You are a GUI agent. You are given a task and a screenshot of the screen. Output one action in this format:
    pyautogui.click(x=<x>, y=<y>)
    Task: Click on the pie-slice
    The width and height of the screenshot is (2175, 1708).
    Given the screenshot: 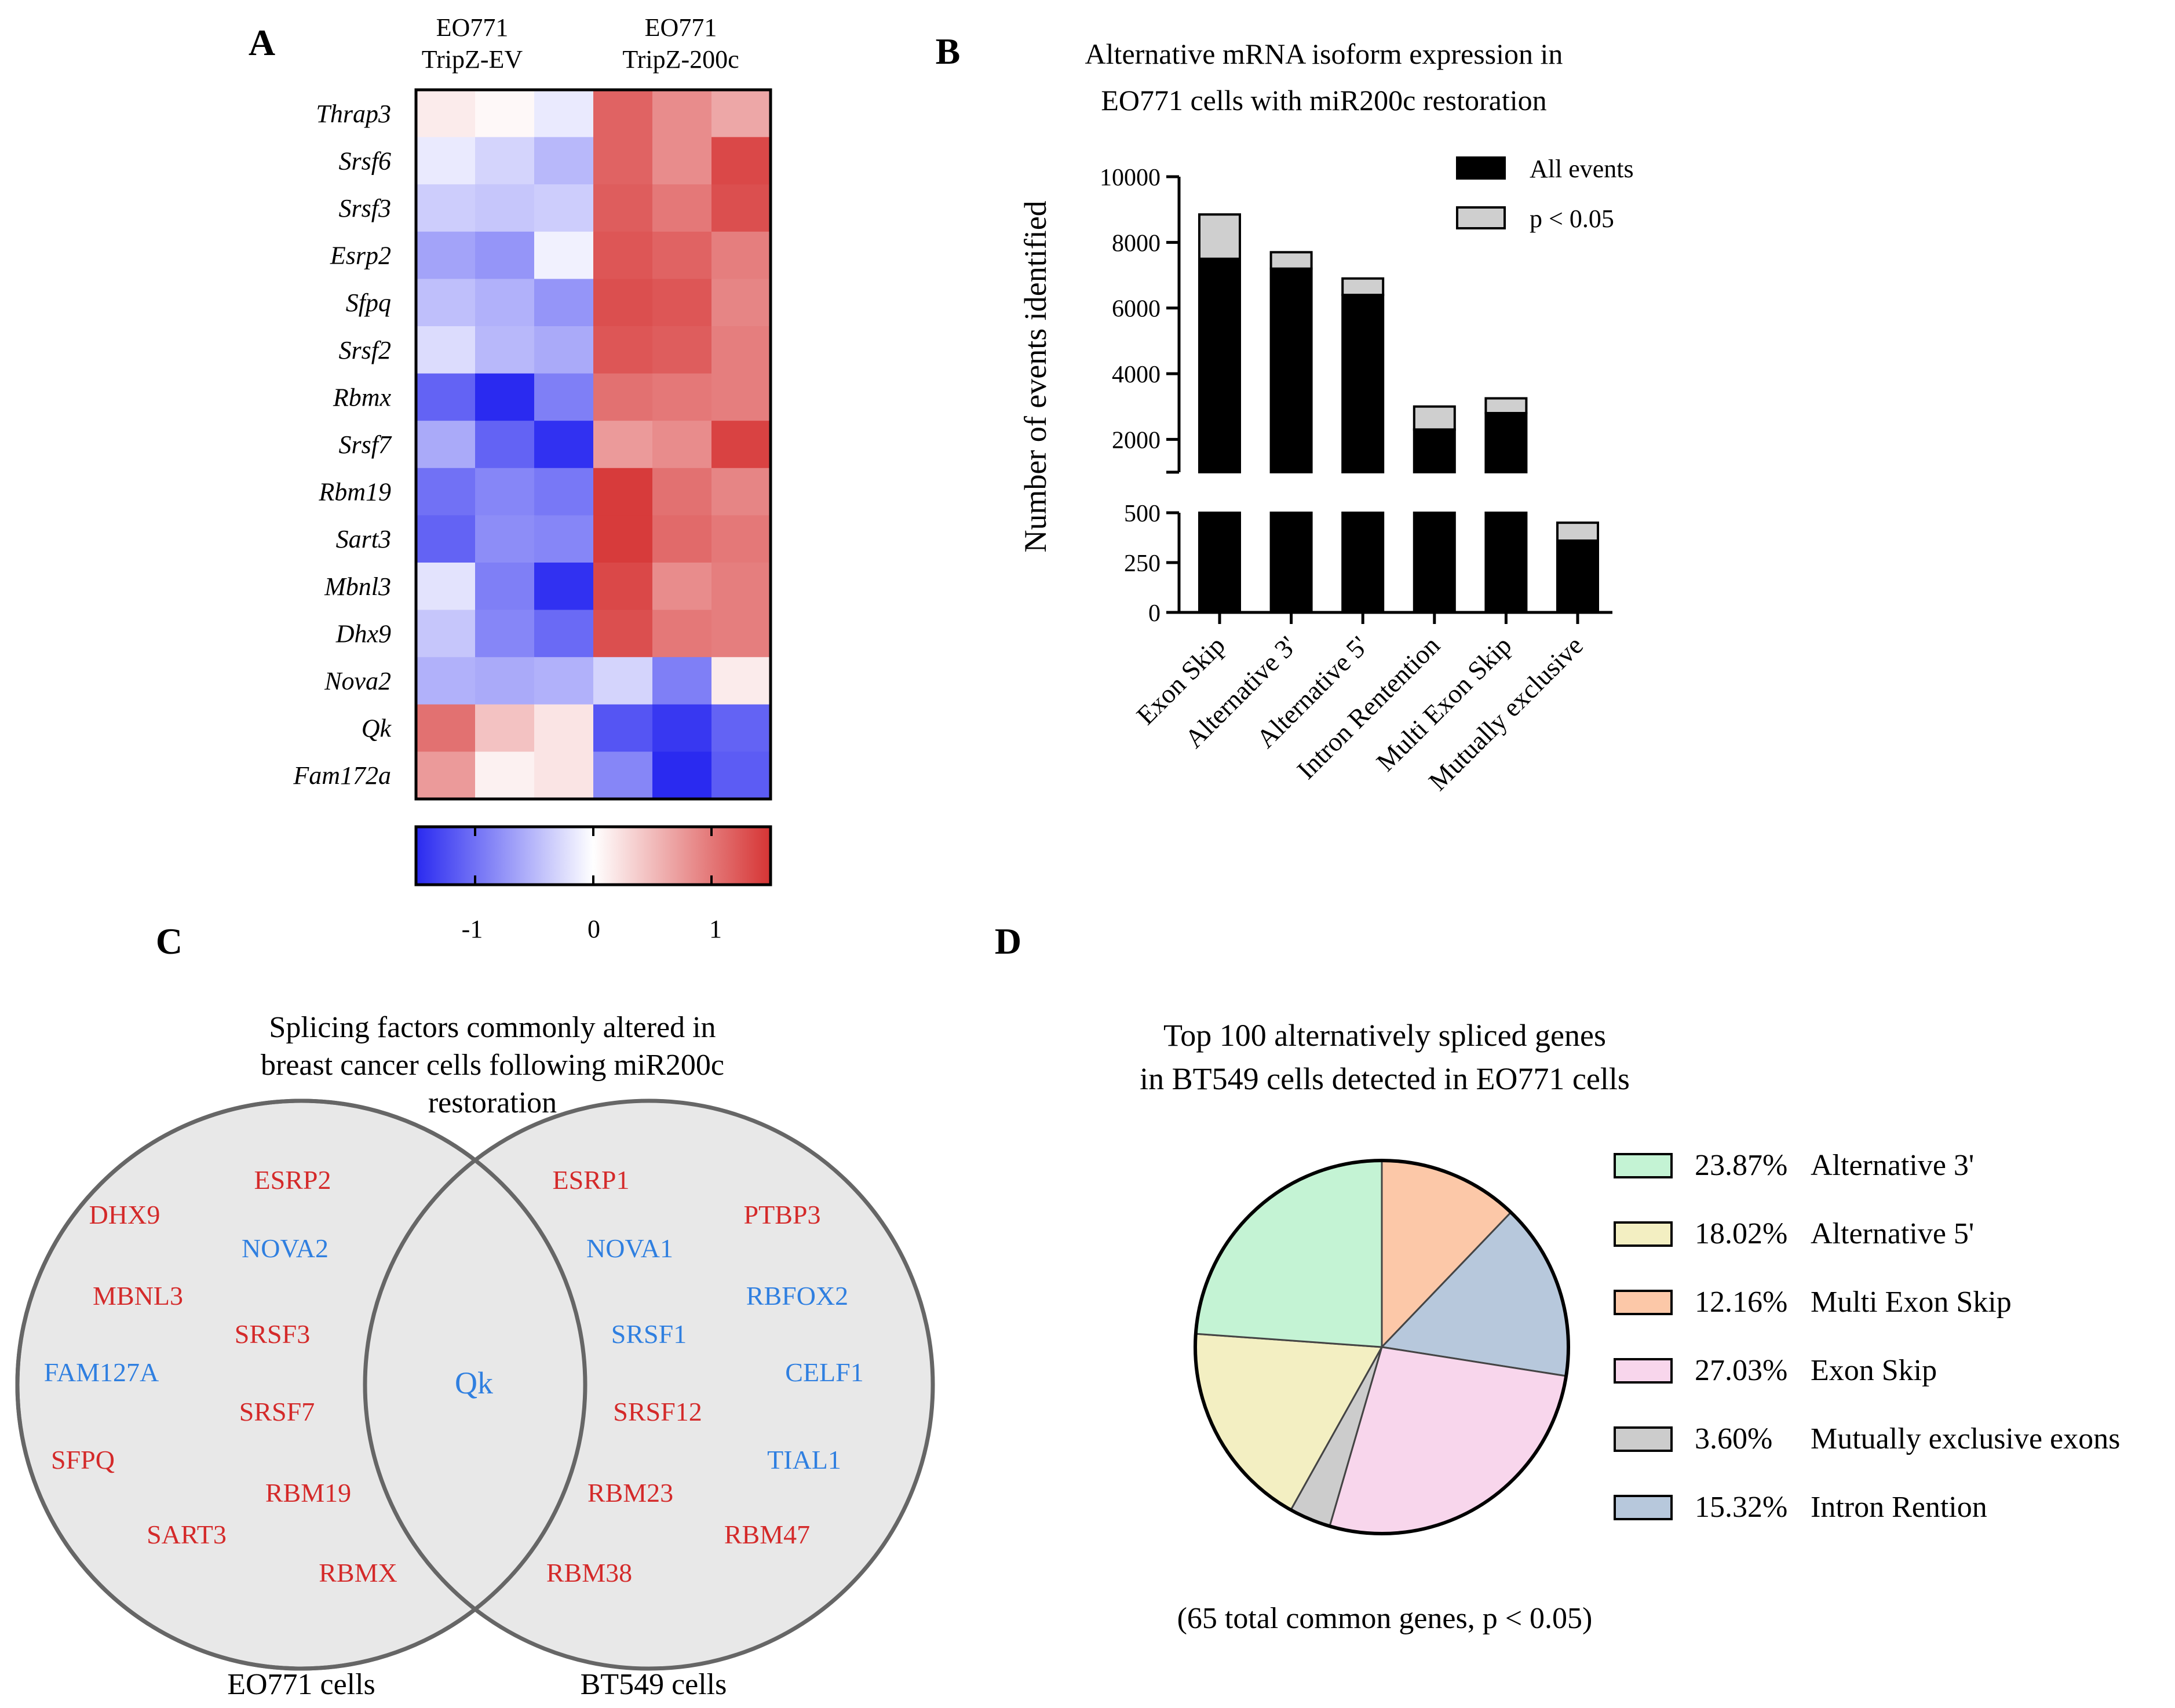 What is the action you would take?
    pyautogui.click(x=1289, y=1253)
    